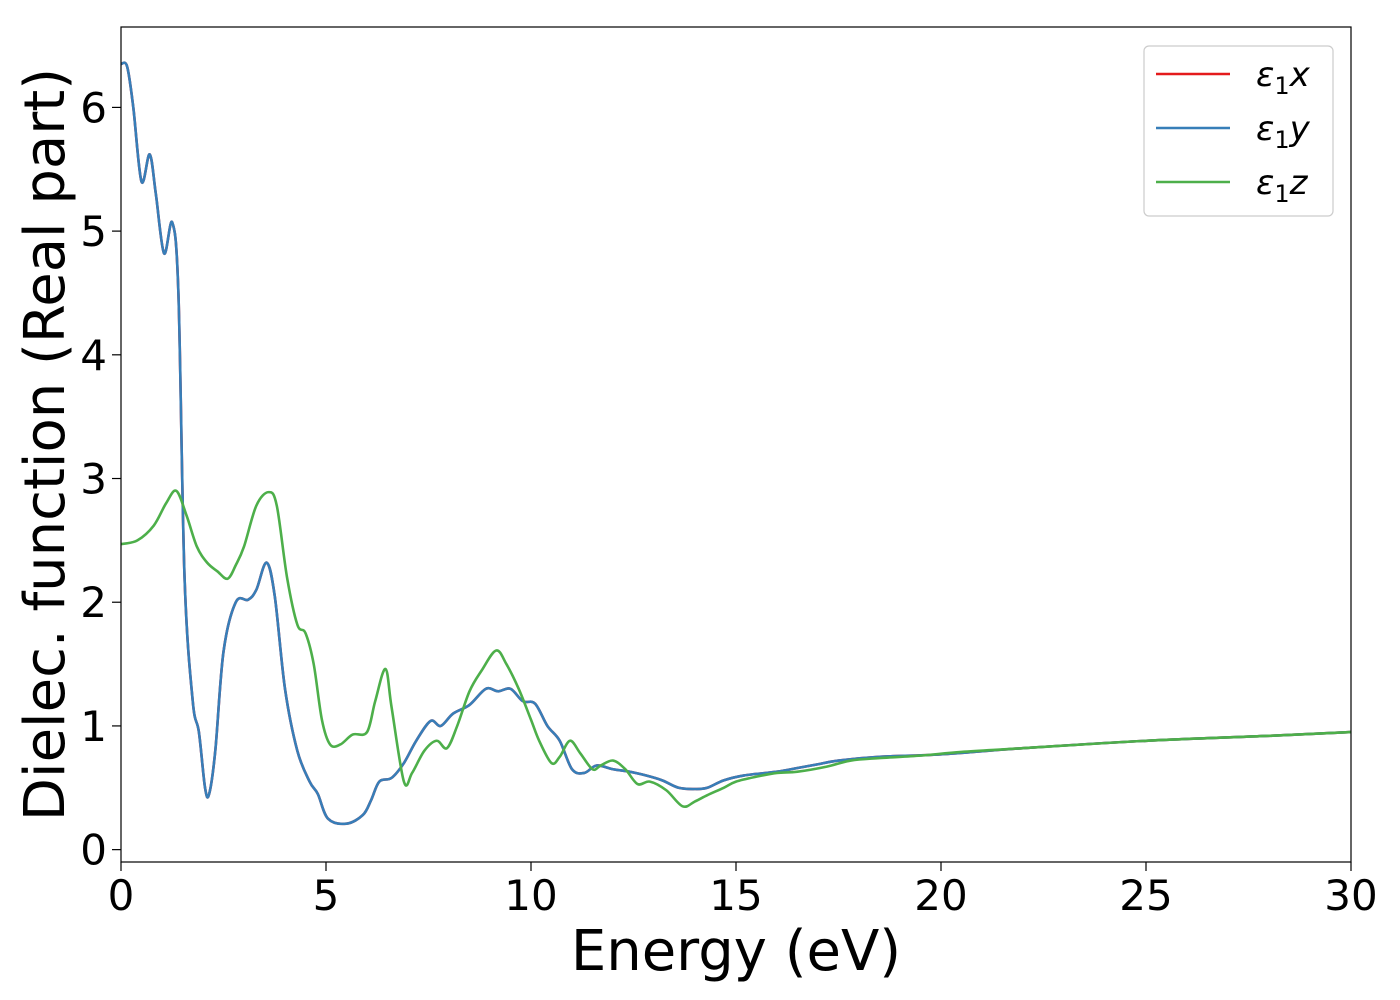  What do you see at coordinates (121, 895) in the screenshot?
I see `x-tick-label: 0` at bounding box center [121, 895].